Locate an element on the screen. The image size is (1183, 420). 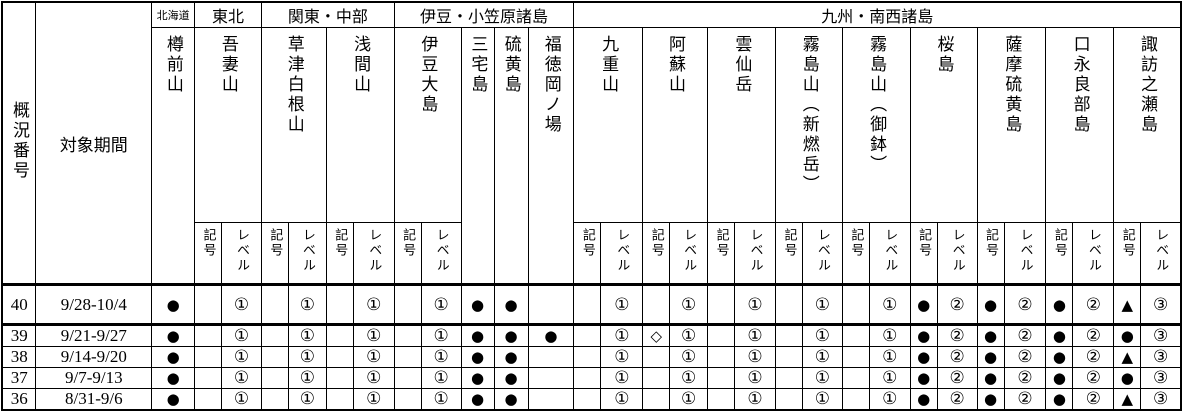
region-header: 東北 is located at coordinates (228, 14).